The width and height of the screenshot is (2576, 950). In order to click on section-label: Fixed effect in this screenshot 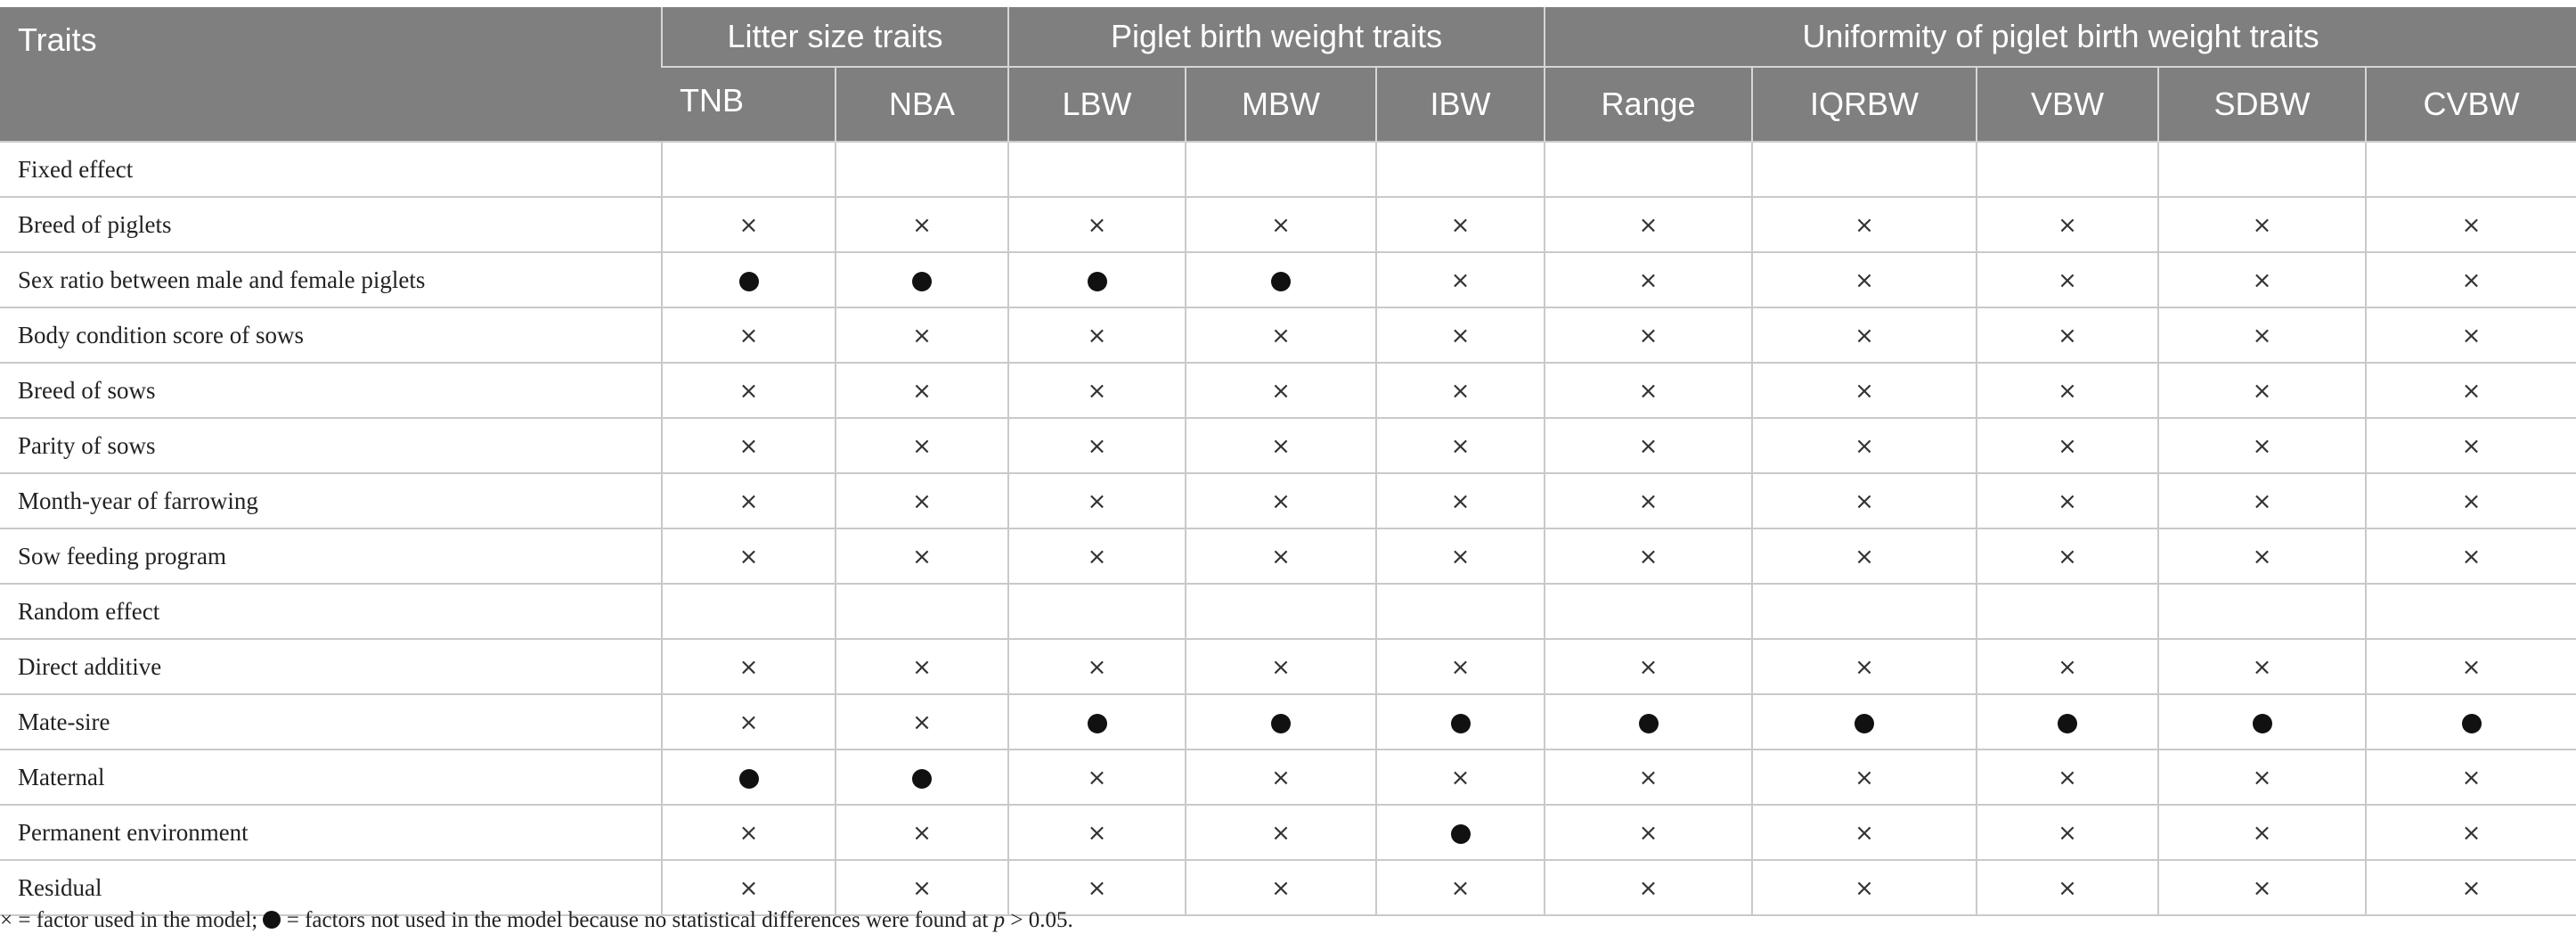, I will do `click(332, 169)`.